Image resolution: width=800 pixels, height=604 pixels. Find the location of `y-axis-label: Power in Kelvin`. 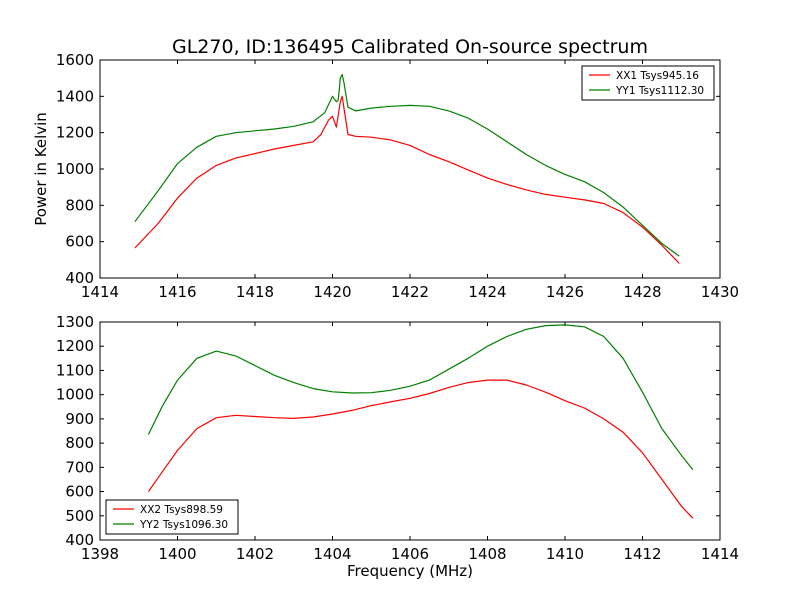

y-axis-label: Power in Kelvin is located at coordinates (41, 169).